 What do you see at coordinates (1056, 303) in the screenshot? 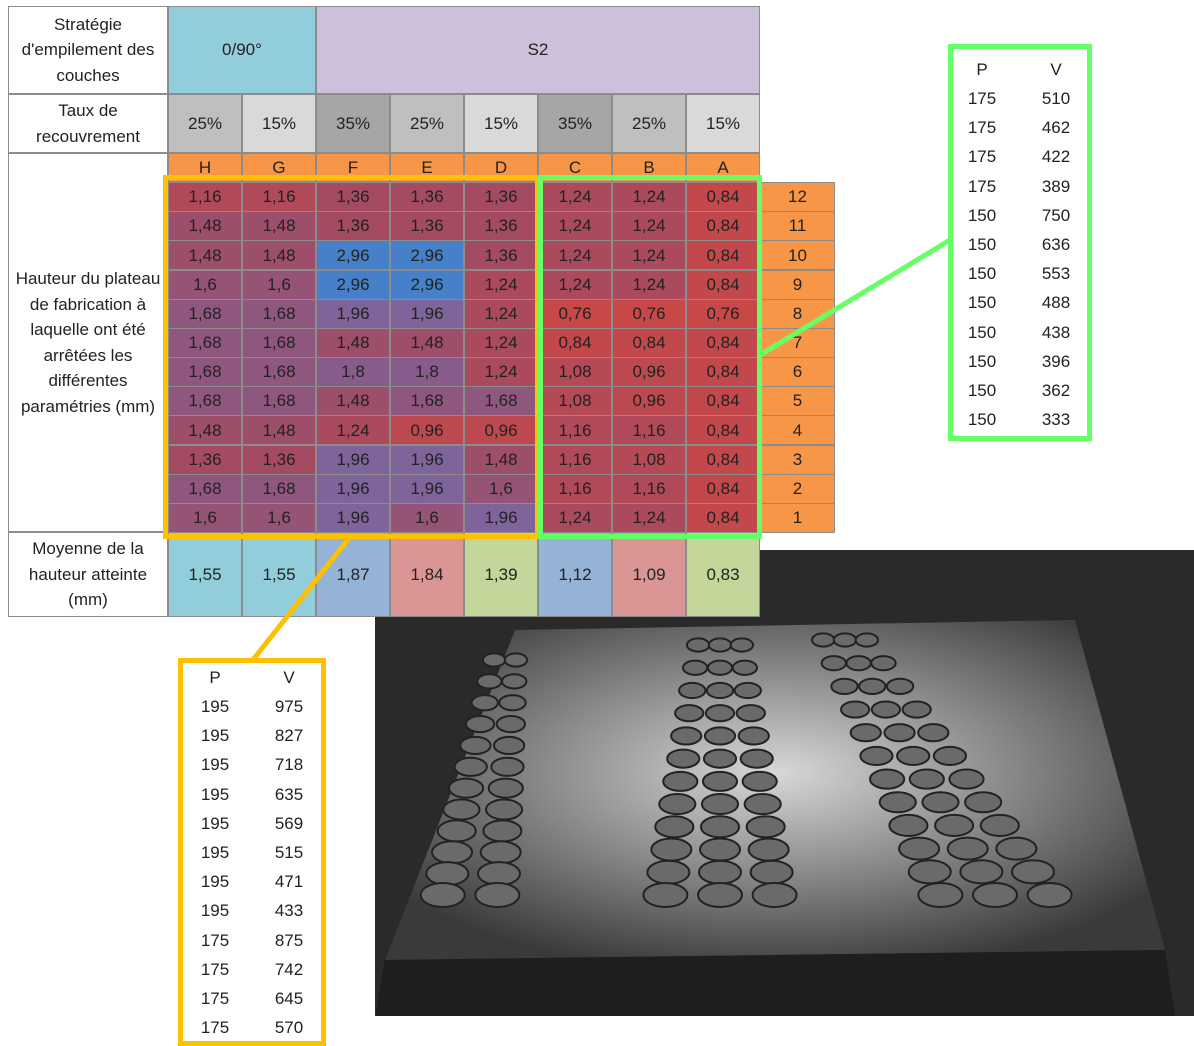
I see `param-value: 488` at bounding box center [1056, 303].